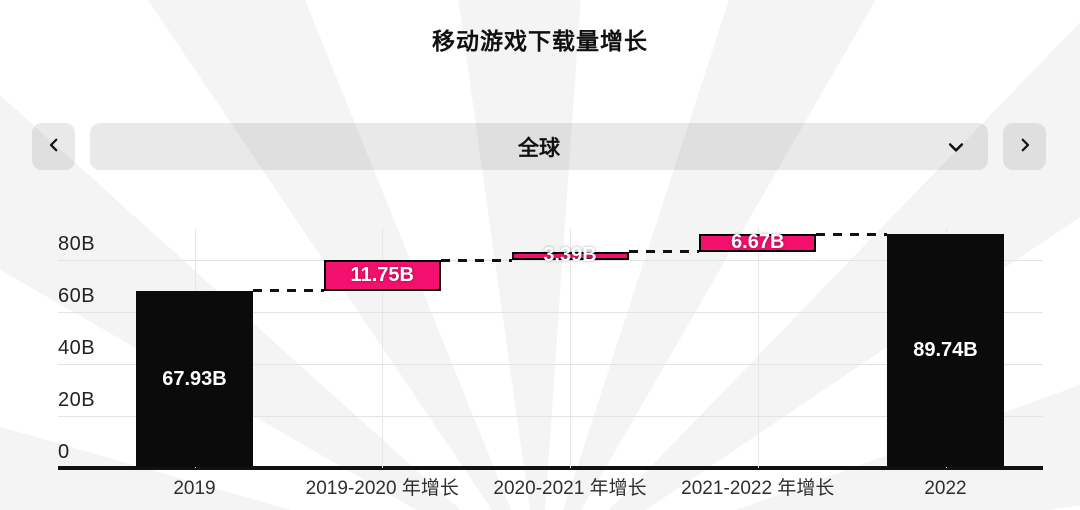  I want to click on y-tick-label: 20B, so click(77, 399).